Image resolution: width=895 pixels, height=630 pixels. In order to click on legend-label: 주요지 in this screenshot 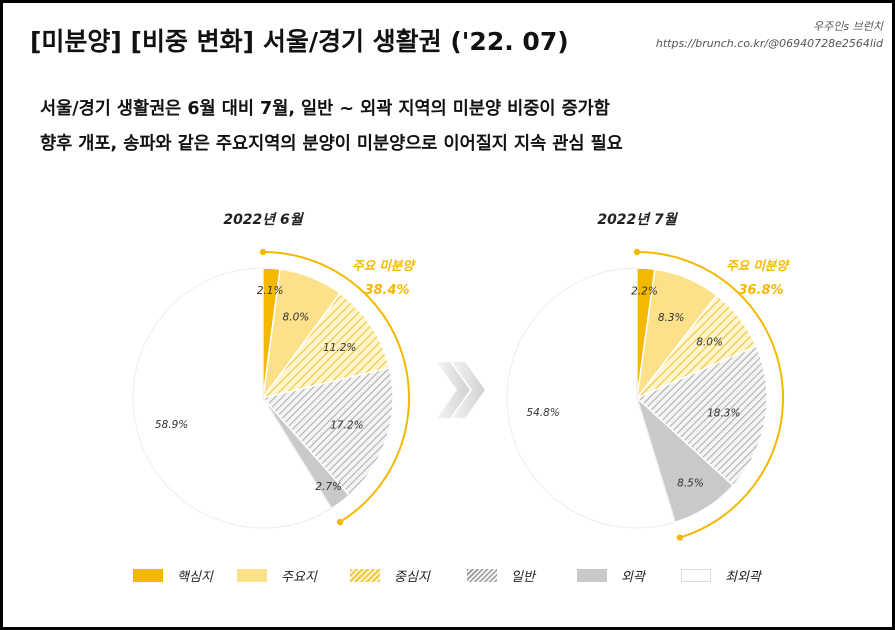, I will do `click(299, 577)`.